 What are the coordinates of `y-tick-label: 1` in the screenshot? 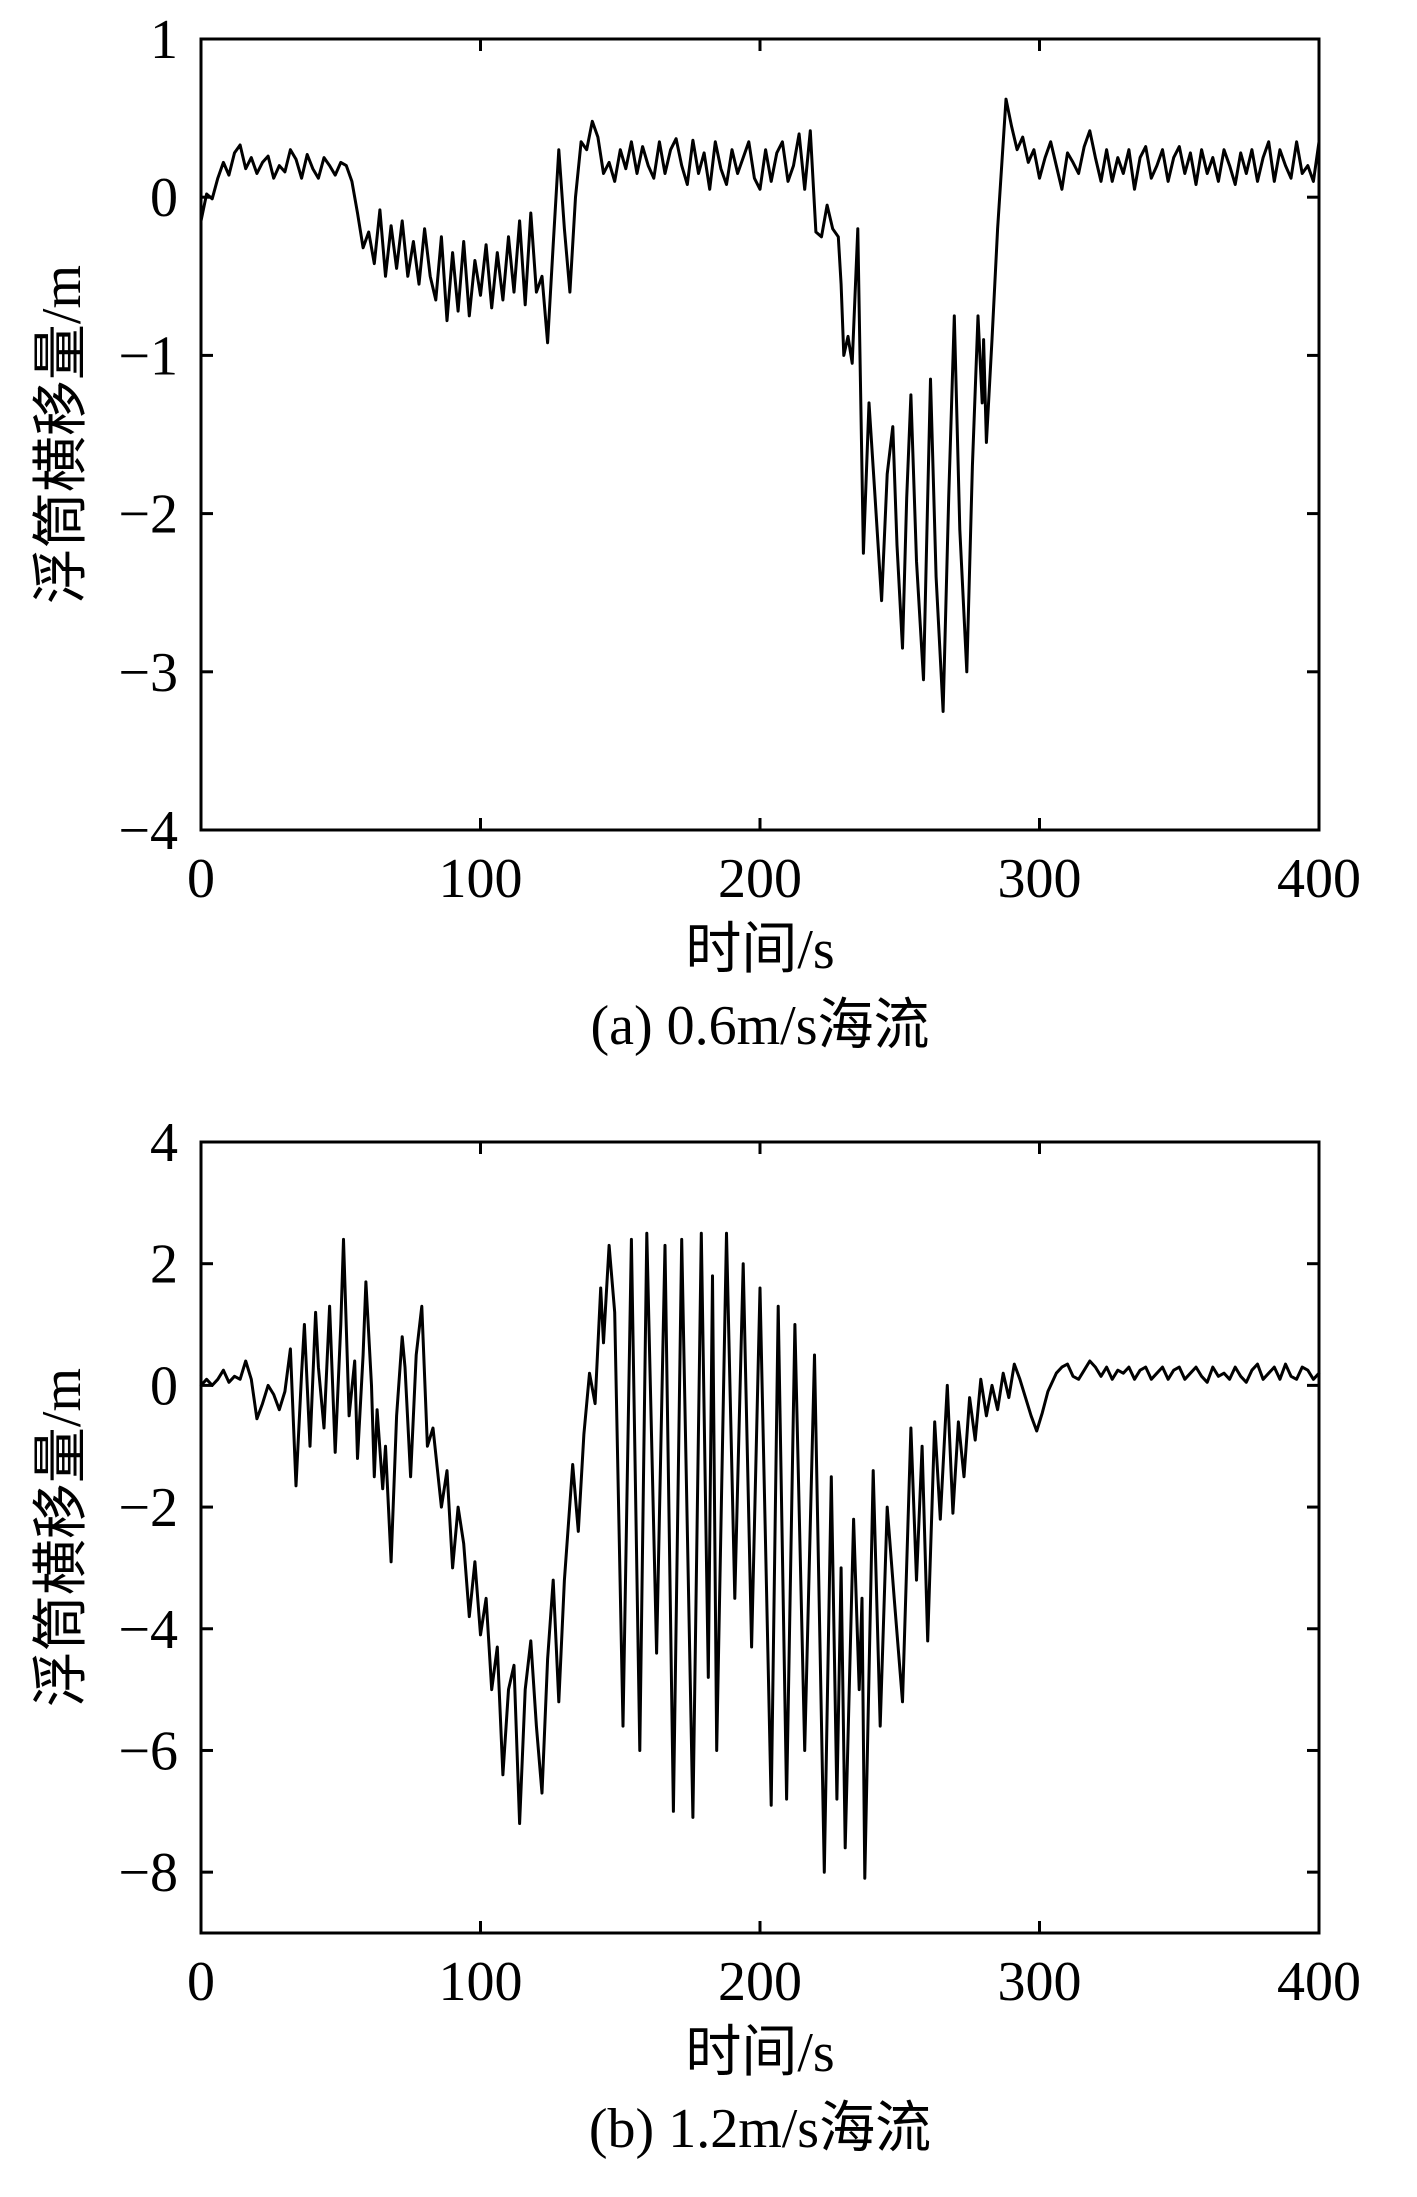 It's located at (164, 40).